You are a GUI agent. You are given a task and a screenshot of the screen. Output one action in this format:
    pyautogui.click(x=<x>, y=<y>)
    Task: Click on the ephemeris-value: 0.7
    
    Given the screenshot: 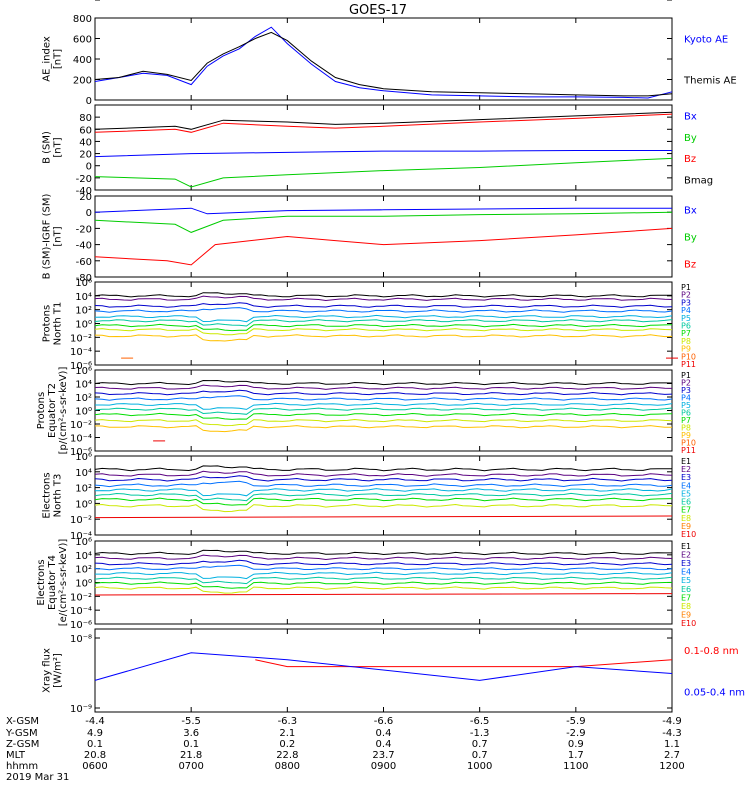 What is the action you would take?
    pyautogui.click(x=480, y=755)
    